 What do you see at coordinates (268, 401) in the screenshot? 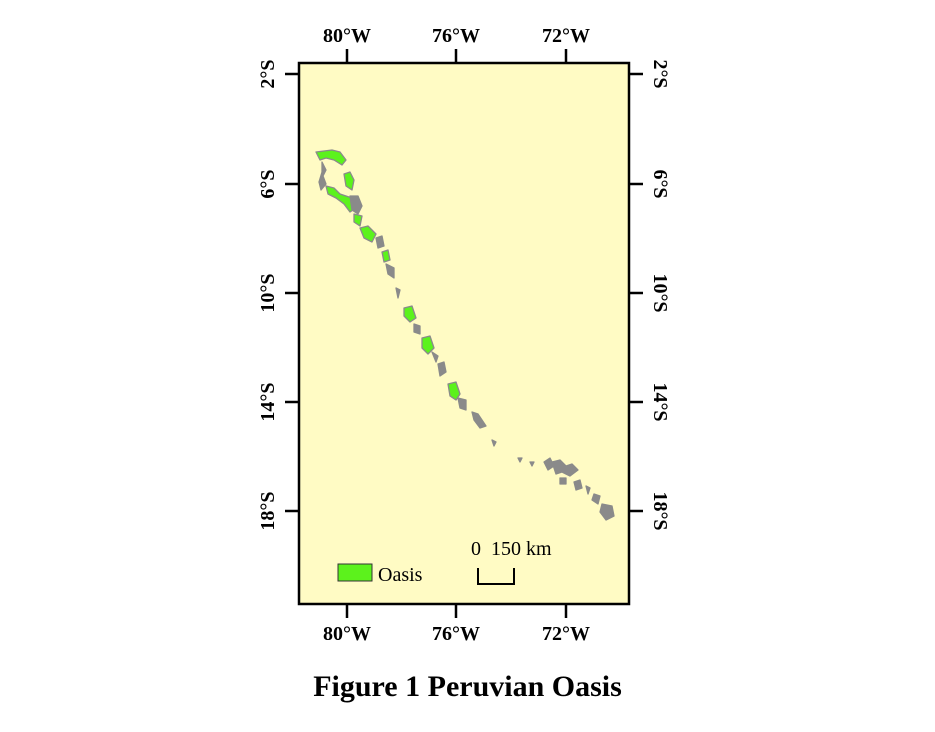
I see `lat-label-left-14s: 14°S` at bounding box center [268, 401].